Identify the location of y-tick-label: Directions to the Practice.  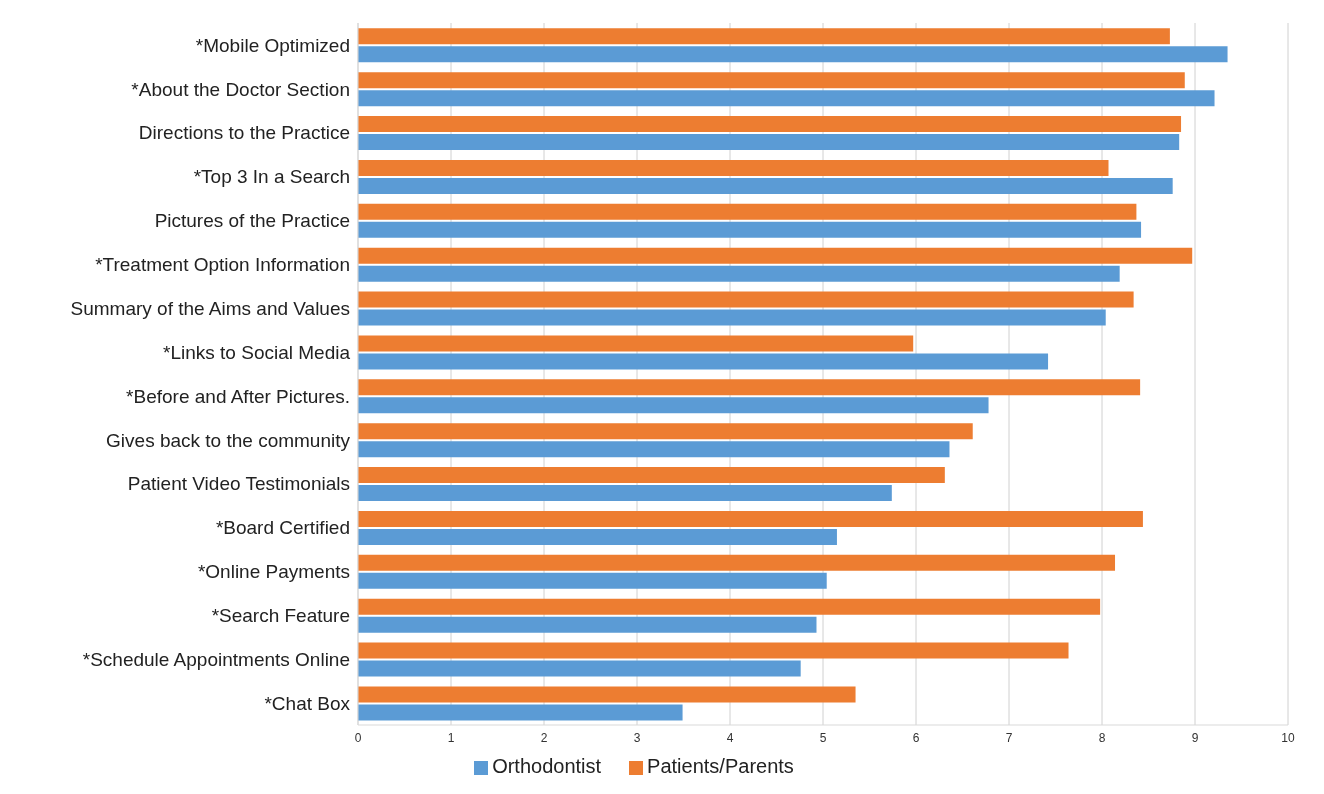
(244, 133).